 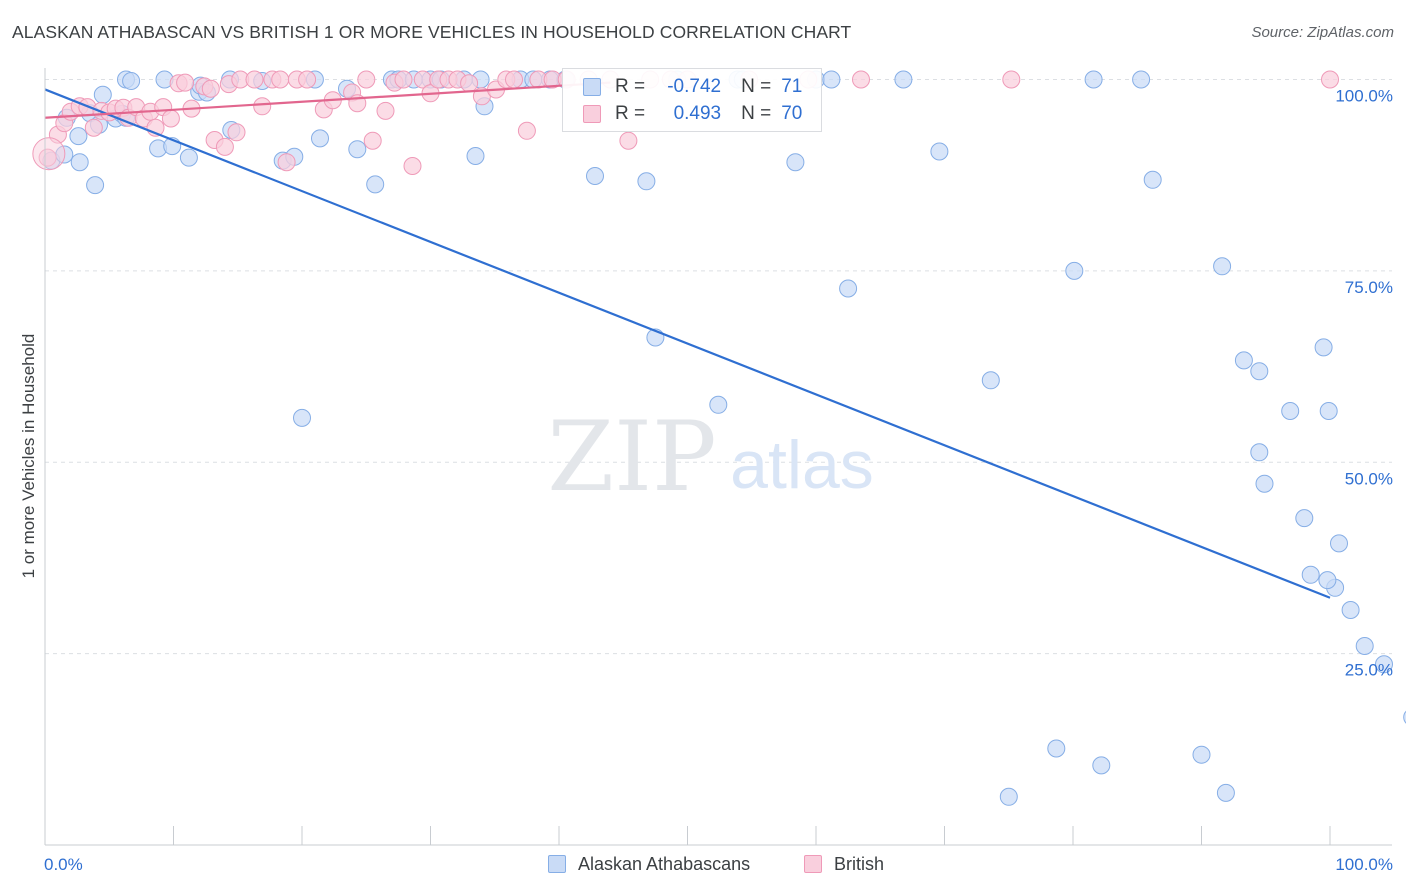 What do you see at coordinates (1369, 478) in the screenshot?
I see `y-tick-label: 50.0%` at bounding box center [1369, 478].